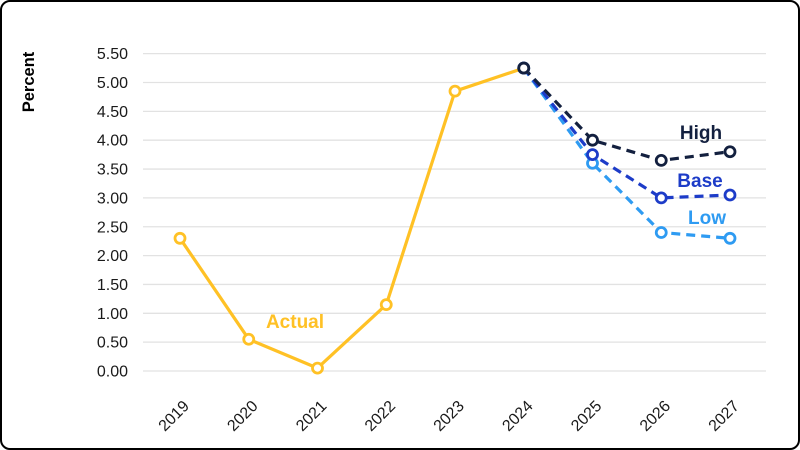 The height and width of the screenshot is (450, 800). Describe the element at coordinates (586, 416) in the screenshot. I see `x-axis-tick-label: 2025` at that location.